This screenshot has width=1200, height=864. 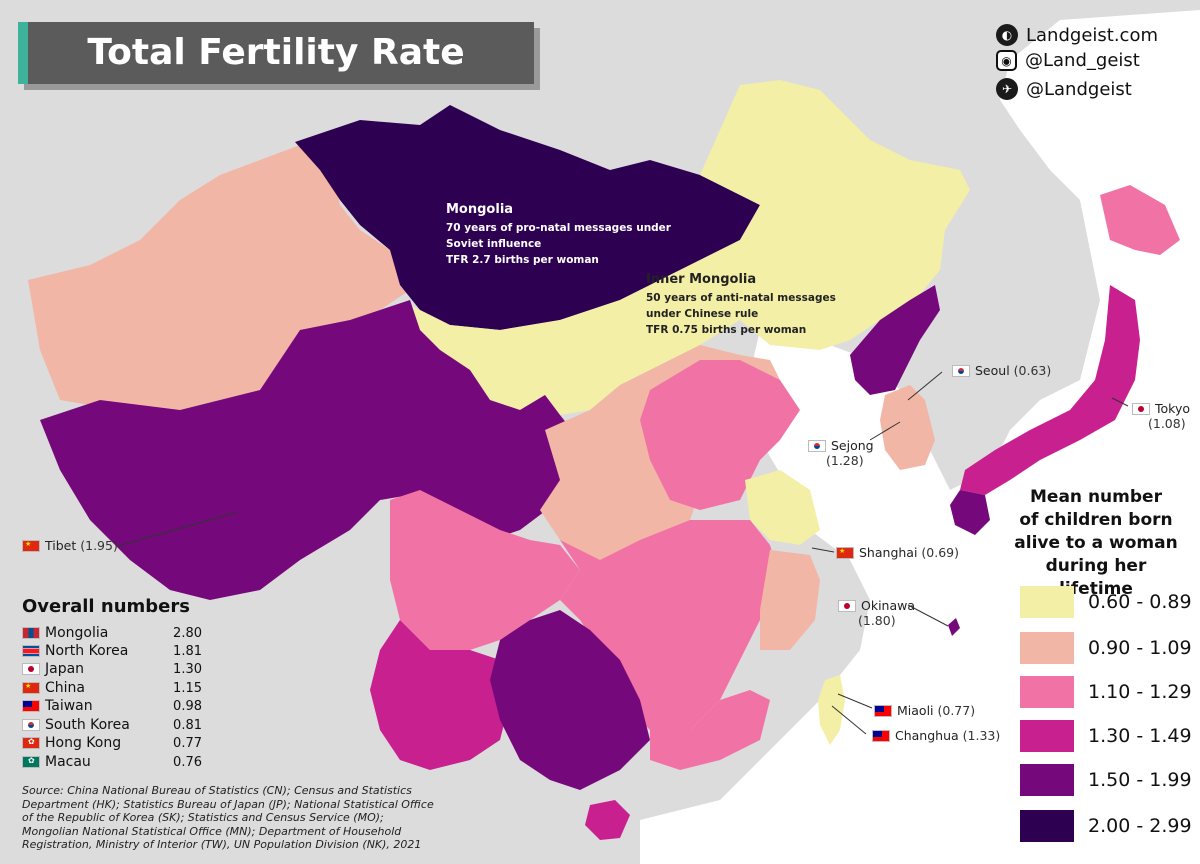 What do you see at coordinates (31, 743) in the screenshot?
I see `hong-kong-flag-icon` at bounding box center [31, 743].